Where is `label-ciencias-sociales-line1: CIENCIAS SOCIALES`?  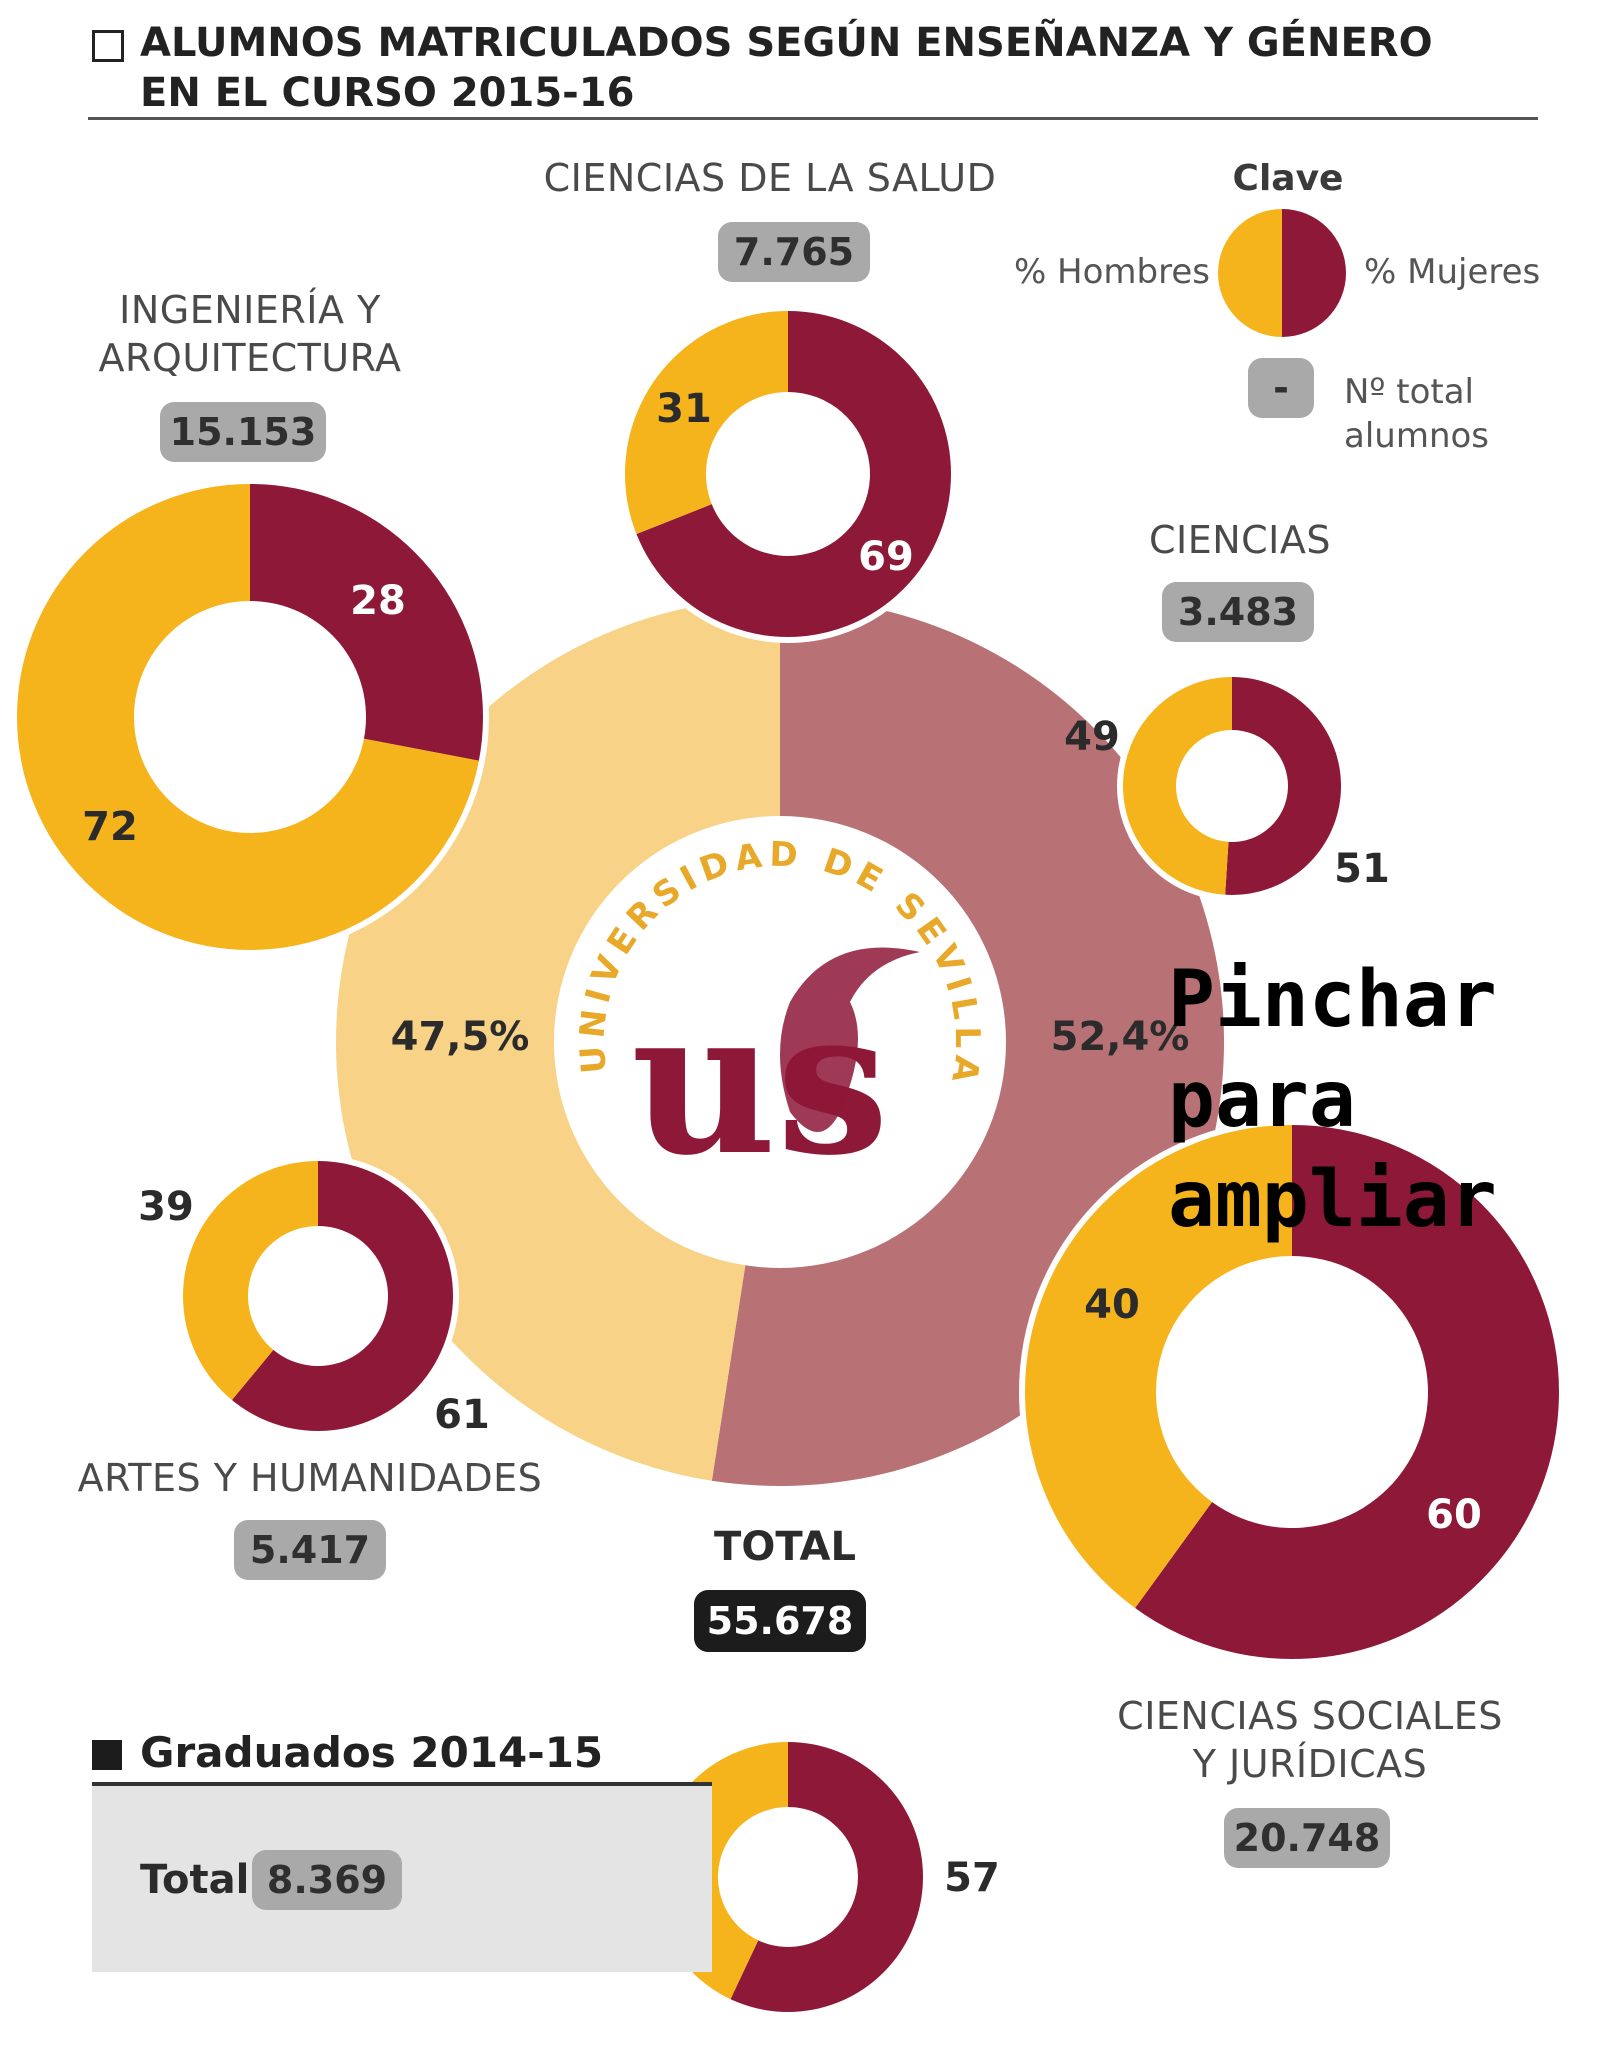 label-ciencias-sociales-line1: CIENCIAS SOCIALES is located at coordinates (1310, 1716).